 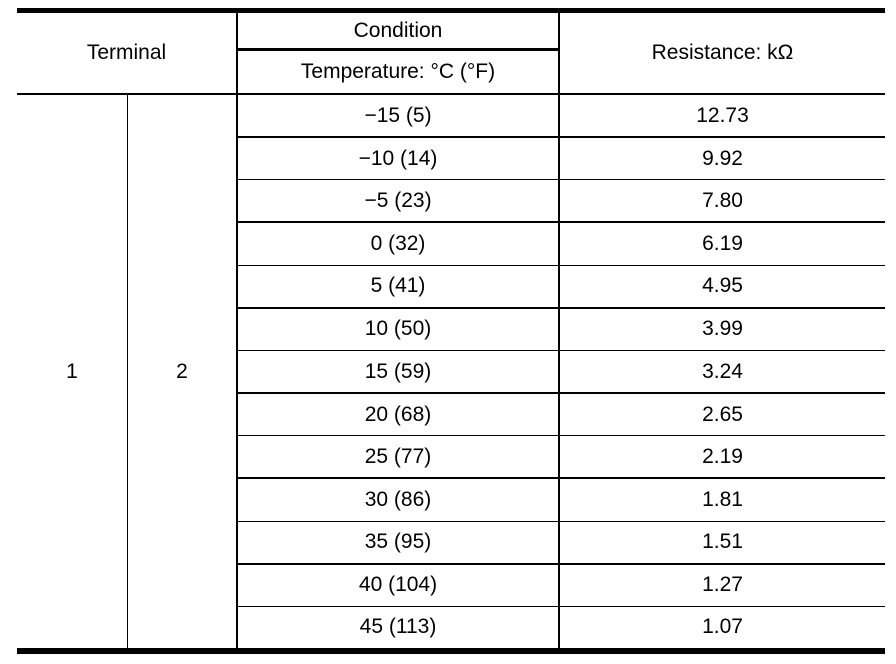 I want to click on resistance-cell: 9.92, so click(x=722, y=158).